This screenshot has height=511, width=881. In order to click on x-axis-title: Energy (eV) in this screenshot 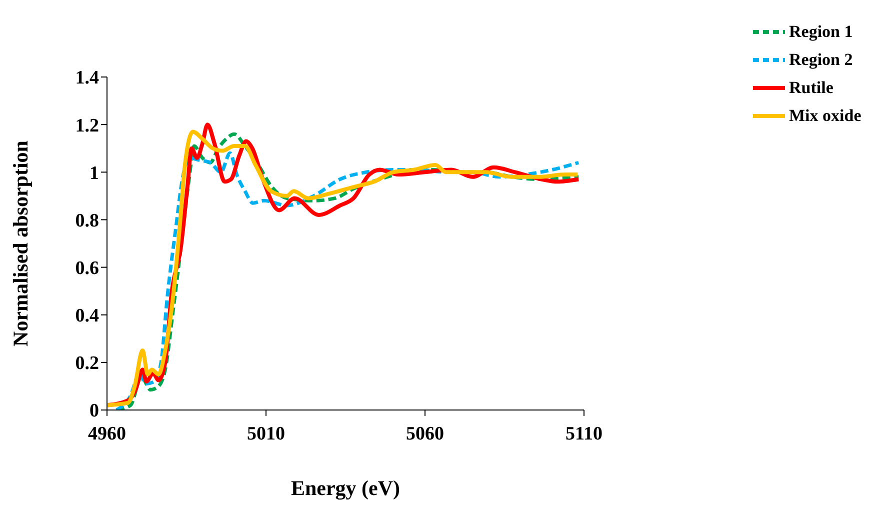, I will do `click(345, 488)`.